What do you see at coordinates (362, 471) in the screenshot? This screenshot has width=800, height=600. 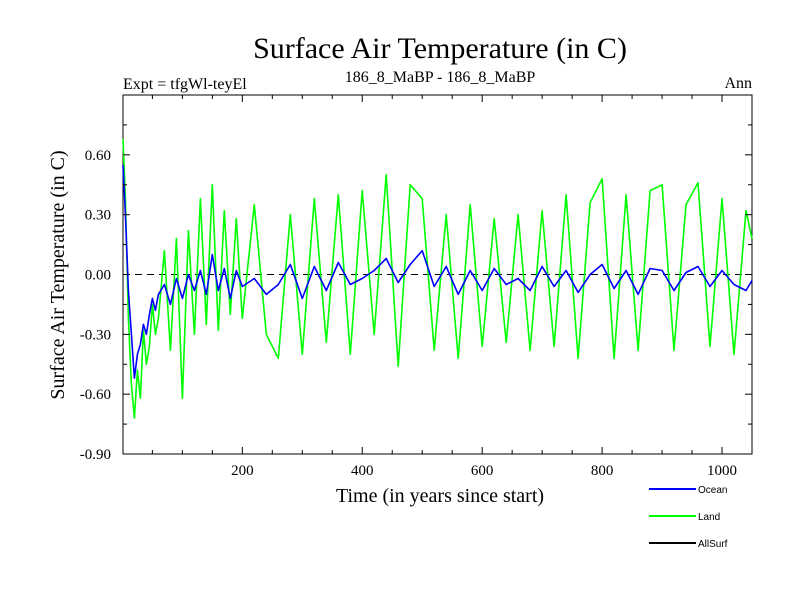 I see `x-tick-label: 400` at bounding box center [362, 471].